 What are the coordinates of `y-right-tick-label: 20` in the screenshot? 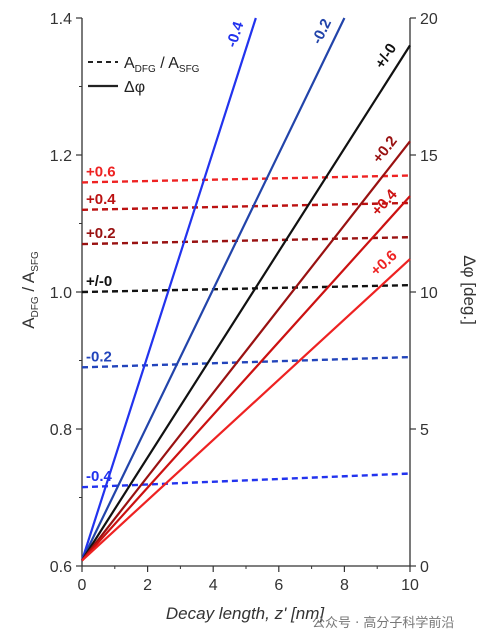 It's located at (429, 19).